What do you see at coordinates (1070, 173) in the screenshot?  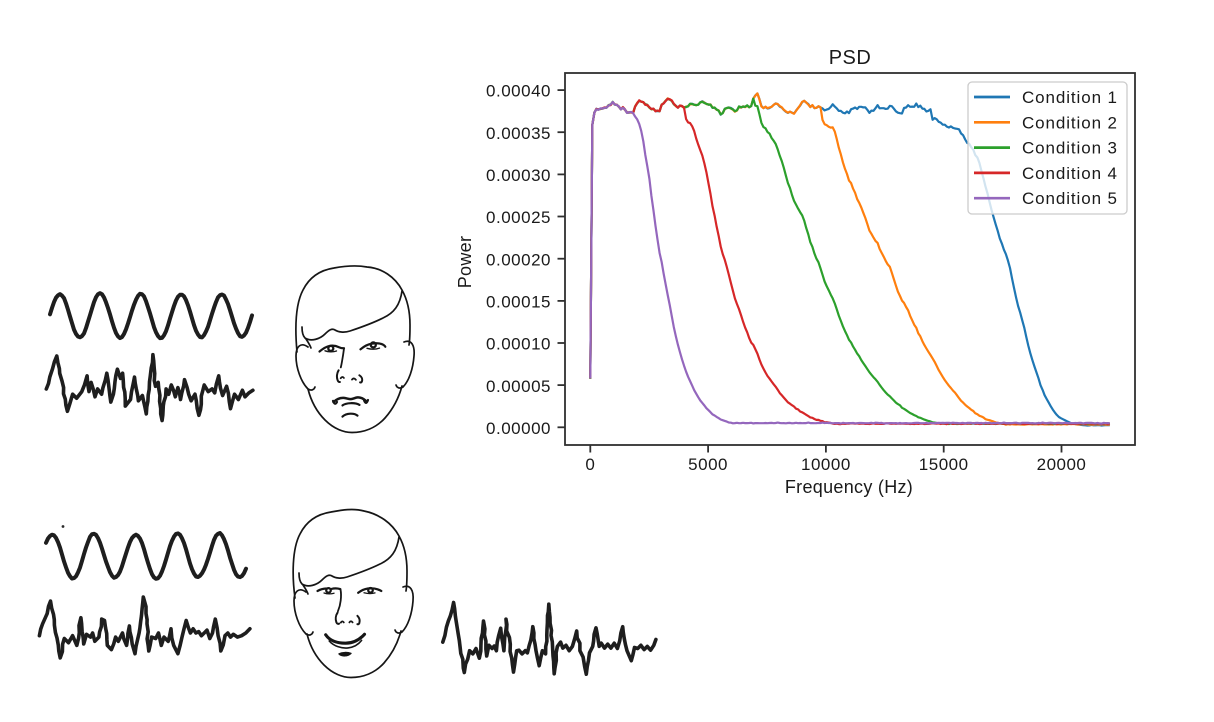 I see `svg-text: Condition 4` at bounding box center [1070, 173].